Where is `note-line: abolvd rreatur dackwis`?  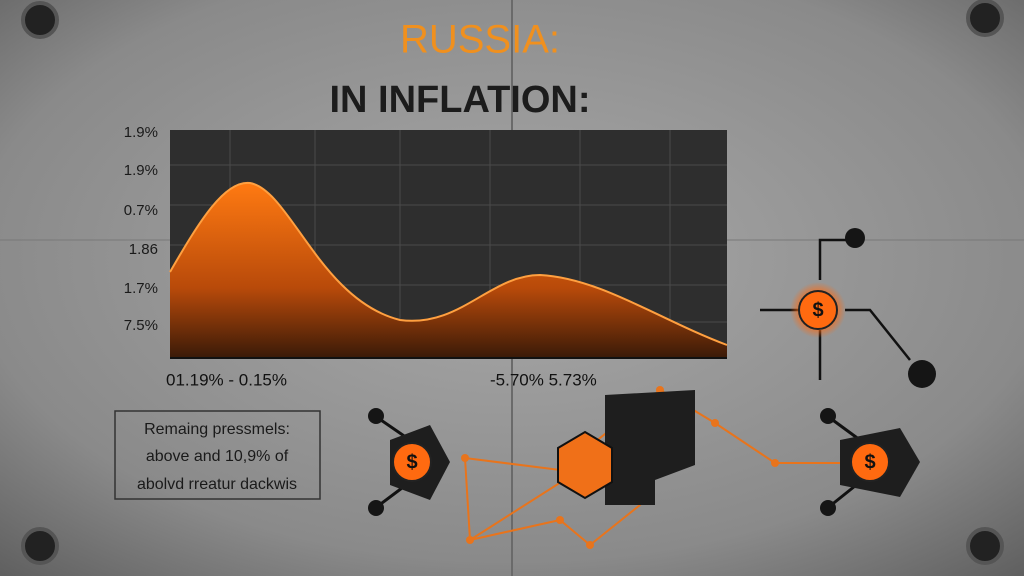 note-line: abolvd rreatur dackwis is located at coordinates (217, 484).